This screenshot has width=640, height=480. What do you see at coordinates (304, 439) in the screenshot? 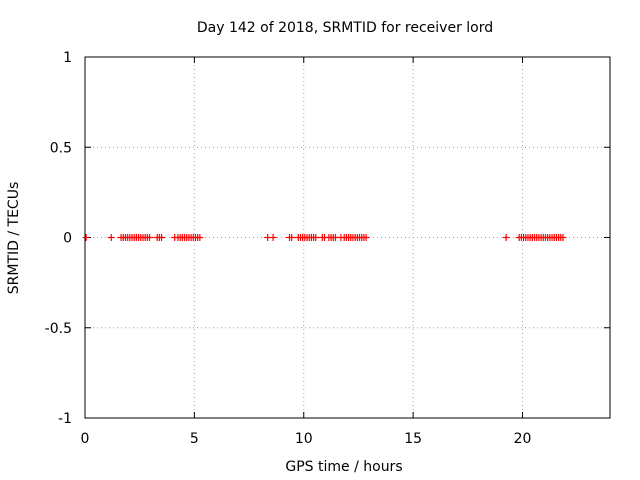
I see `x-tick-label: 10` at bounding box center [304, 439].